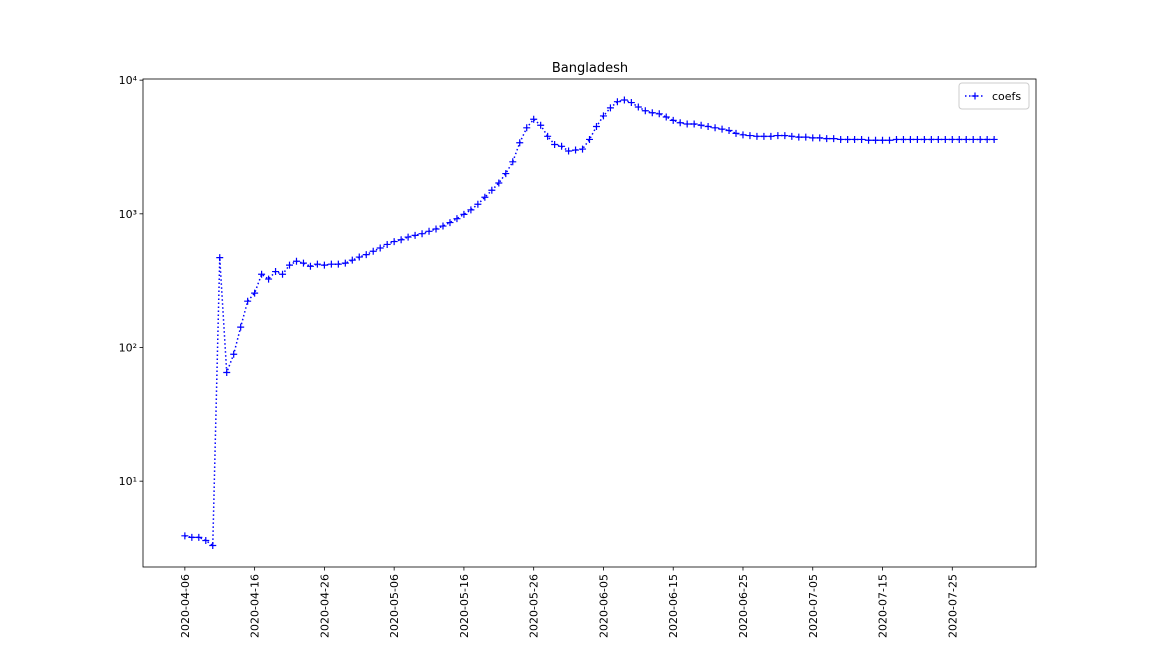  What do you see at coordinates (128, 481) in the screenshot?
I see `y-tick-label: 10¹` at bounding box center [128, 481].